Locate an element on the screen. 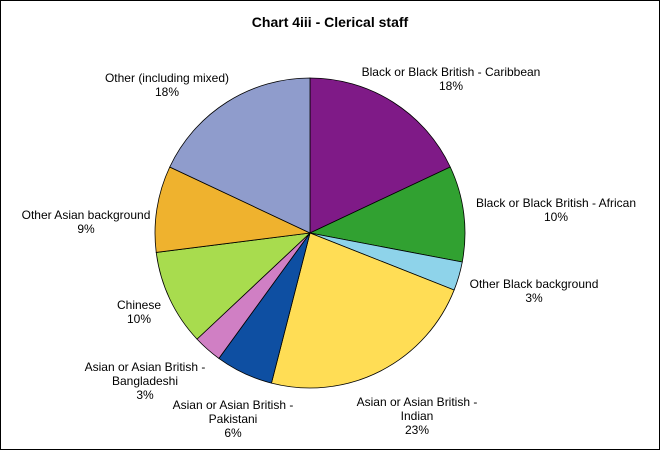  slice-label-asian-or-asian-british-indian-line-2: Indian is located at coordinates (417, 416).